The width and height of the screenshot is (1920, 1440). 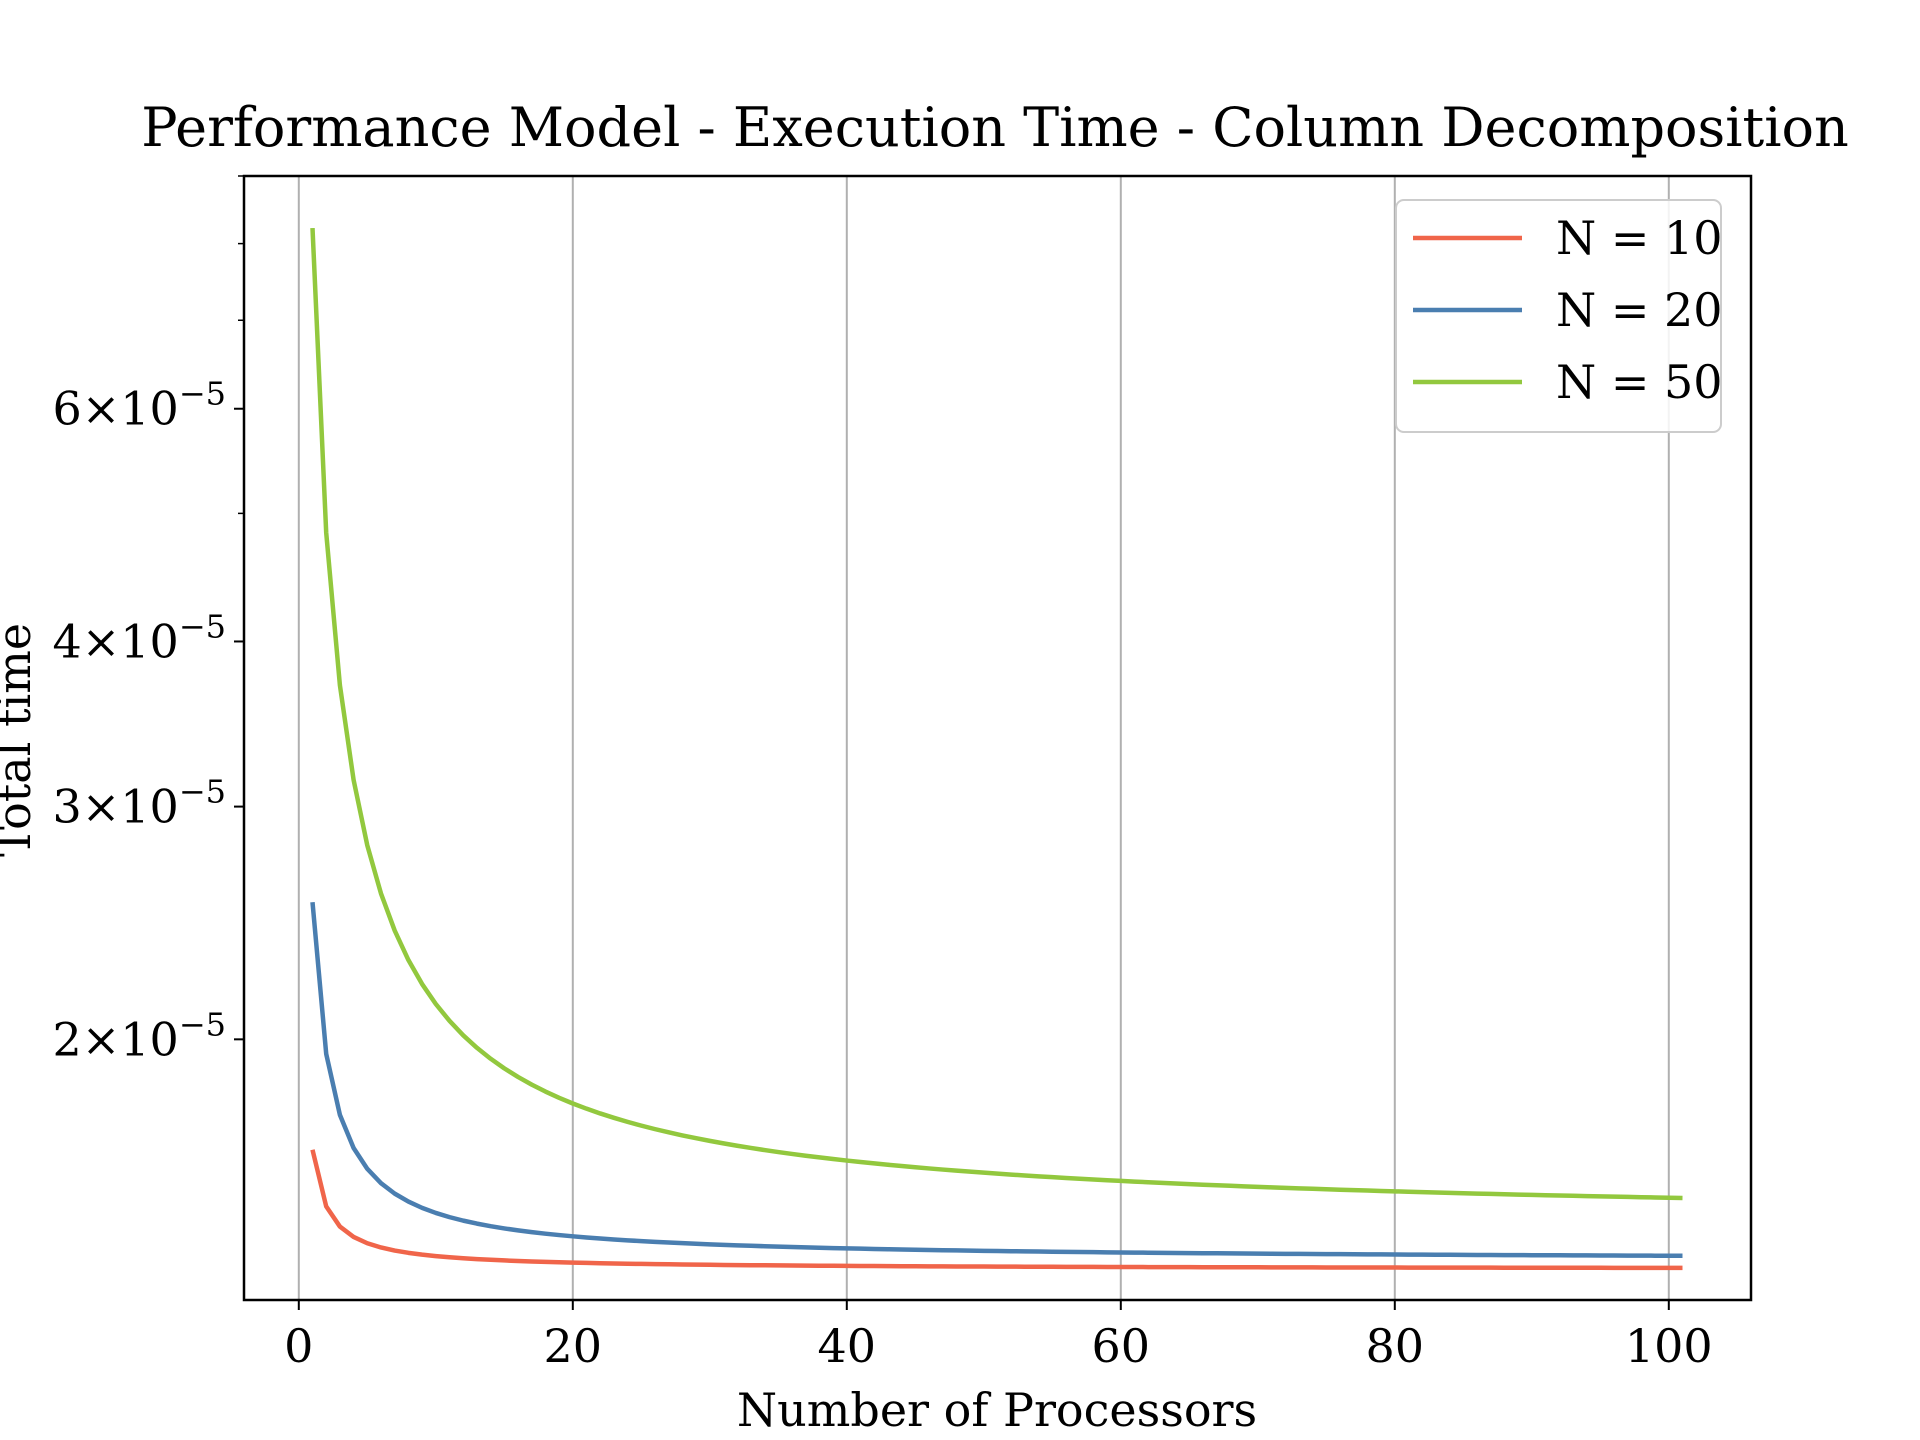 I want to click on x-tick-label: 60, so click(x=1121, y=1346).